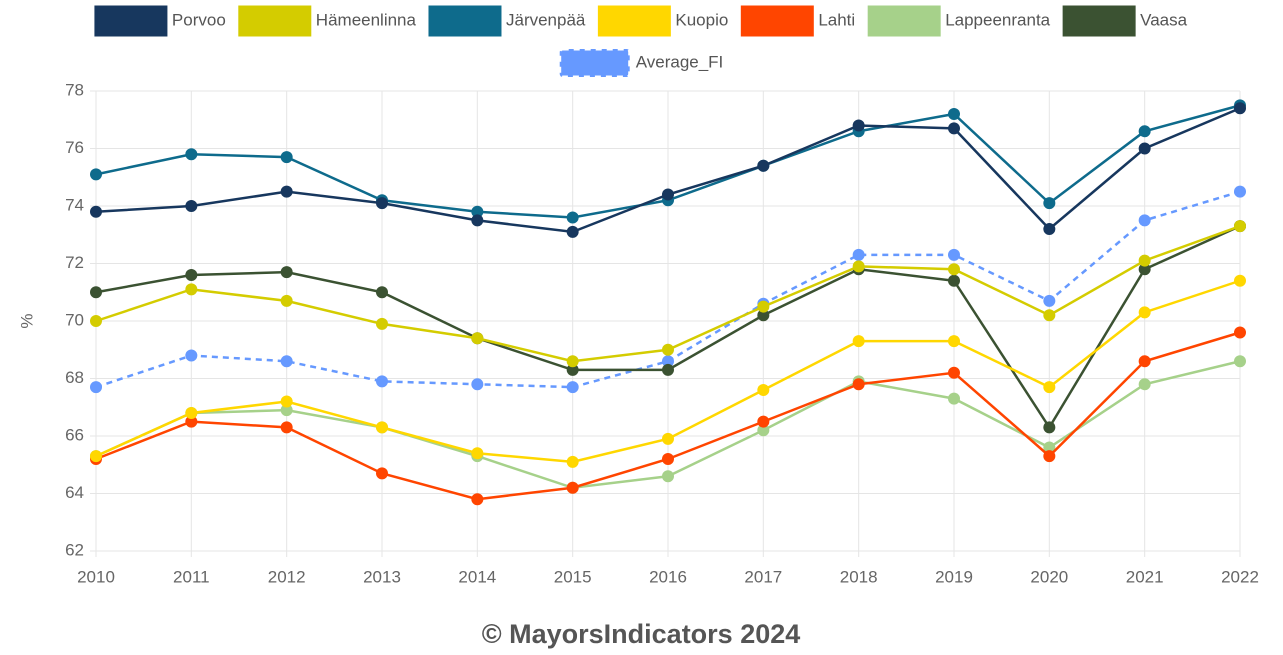  I want to click on x-tick-label: 2013, so click(382, 576).